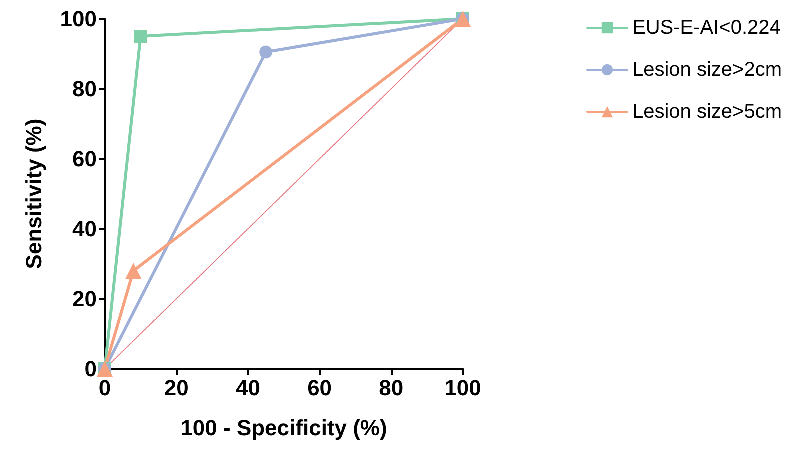 This screenshot has width=800, height=452. What do you see at coordinates (391, 388) in the screenshot?
I see `x-tick-label: 80` at bounding box center [391, 388].